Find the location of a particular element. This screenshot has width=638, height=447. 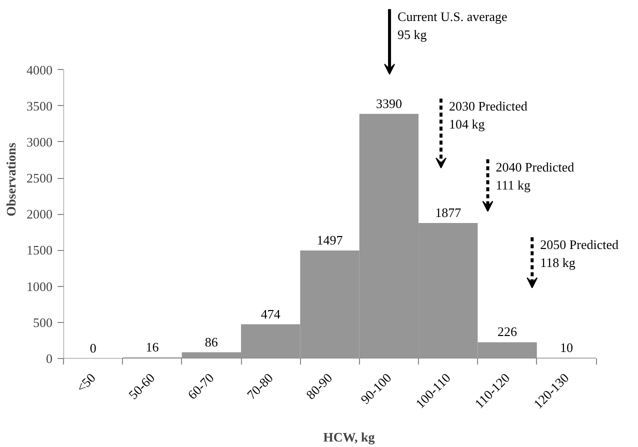

y-axis-title: Observations is located at coordinates (11, 179).